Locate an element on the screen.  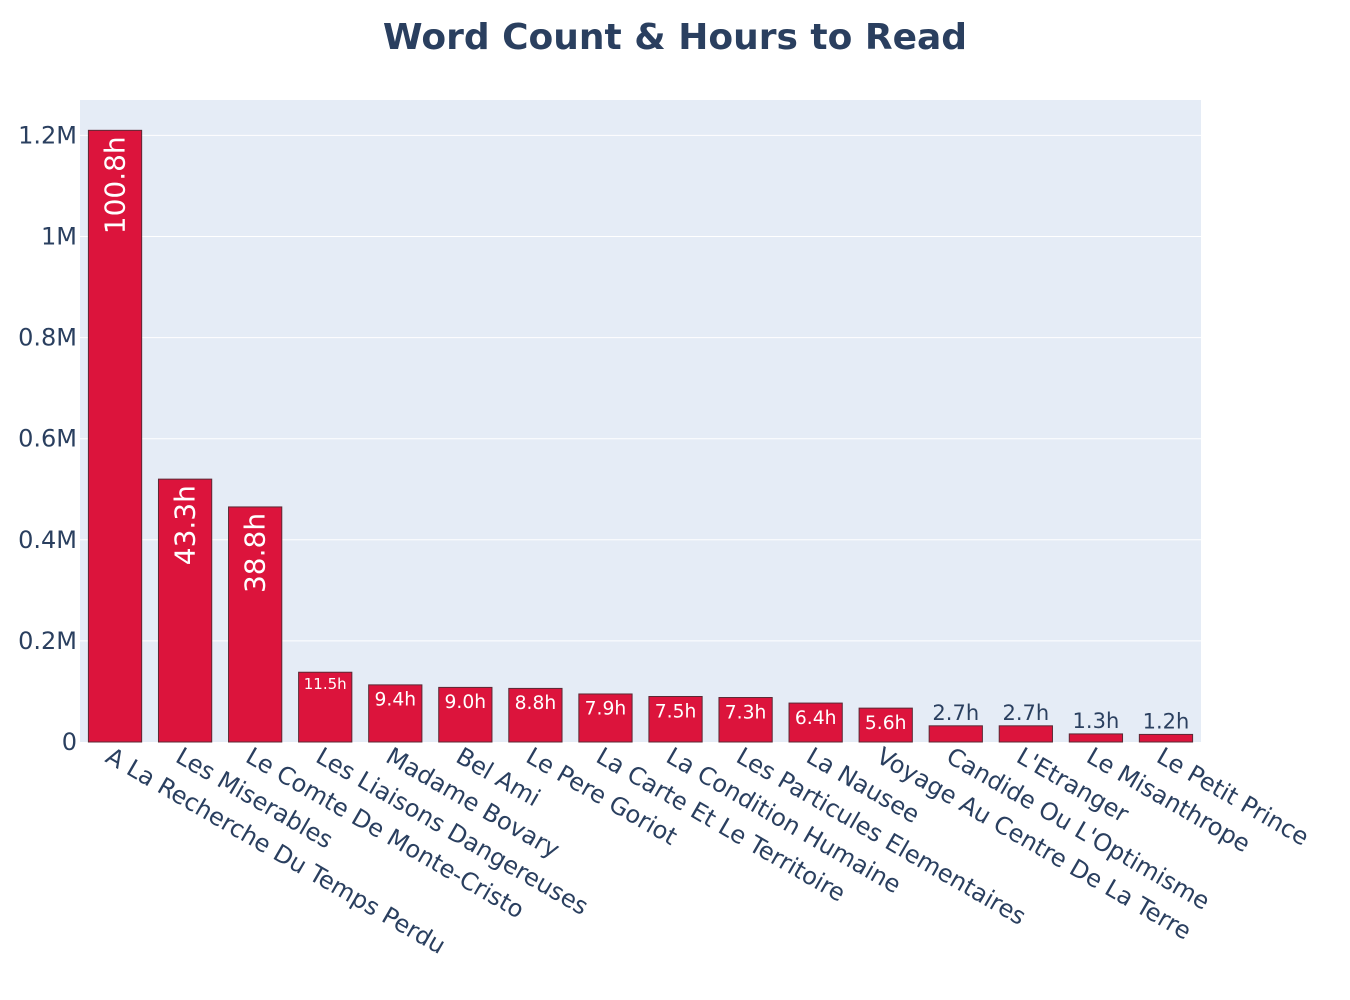
bar-value-label: 38.8h is located at coordinates (255, 553).